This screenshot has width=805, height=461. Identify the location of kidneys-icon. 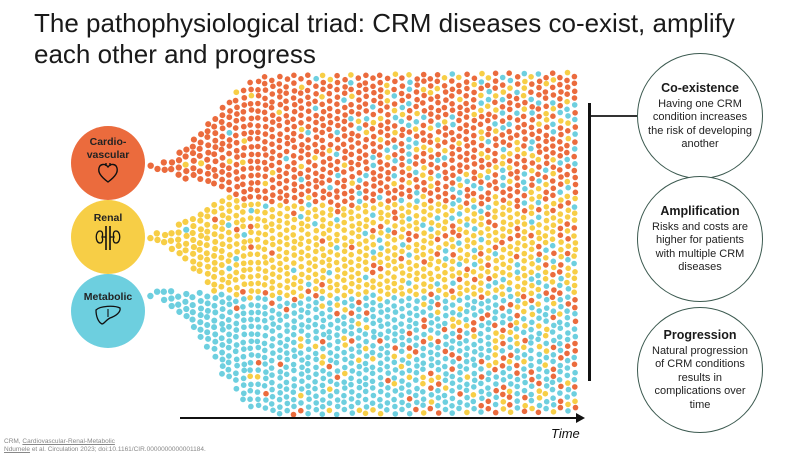
(108, 238).